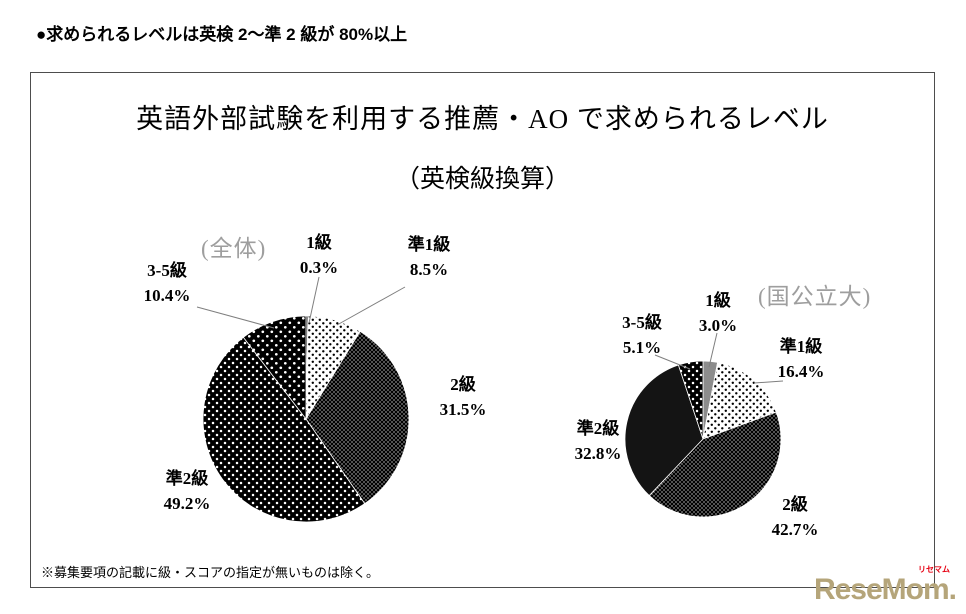 This screenshot has height=614, width=966. I want to click on group-label-overall: (全体), so click(234, 248).